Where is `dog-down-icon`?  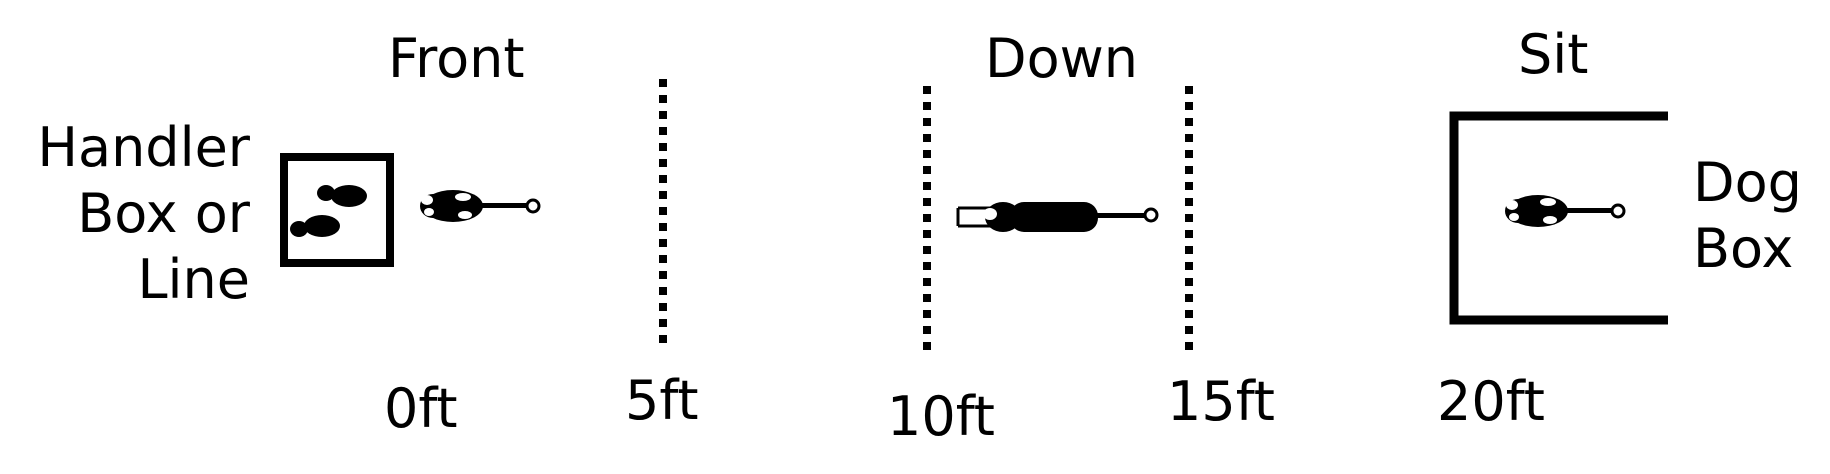
dog-down-icon is located at coordinates (1057, 217).